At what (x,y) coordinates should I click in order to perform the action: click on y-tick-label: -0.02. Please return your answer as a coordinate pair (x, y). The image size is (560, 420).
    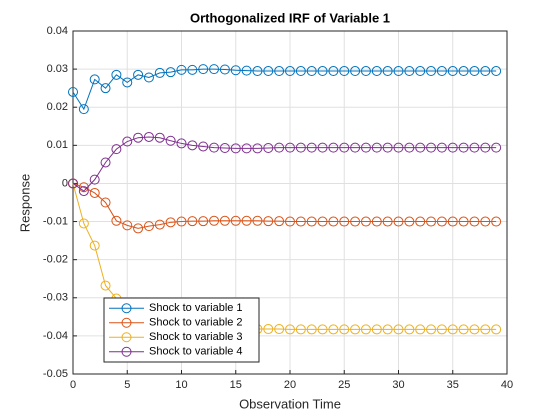
    Looking at the image, I should click on (55, 260).